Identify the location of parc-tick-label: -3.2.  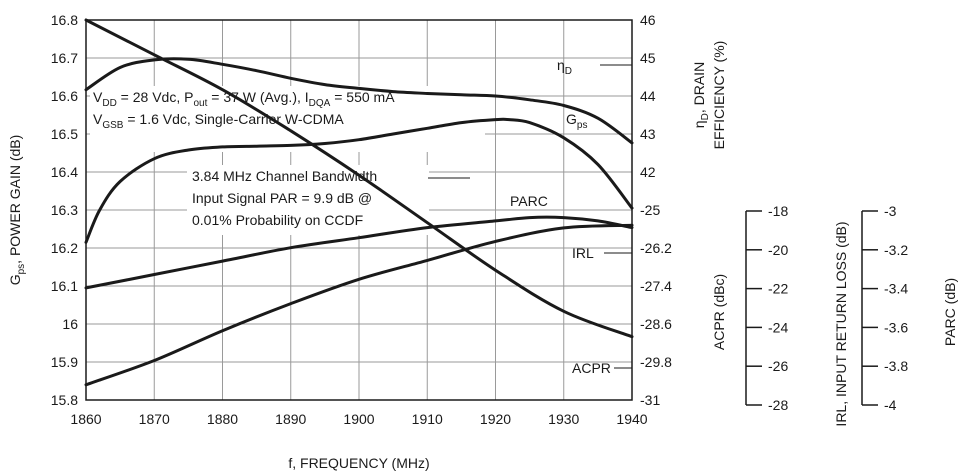
(896, 250).